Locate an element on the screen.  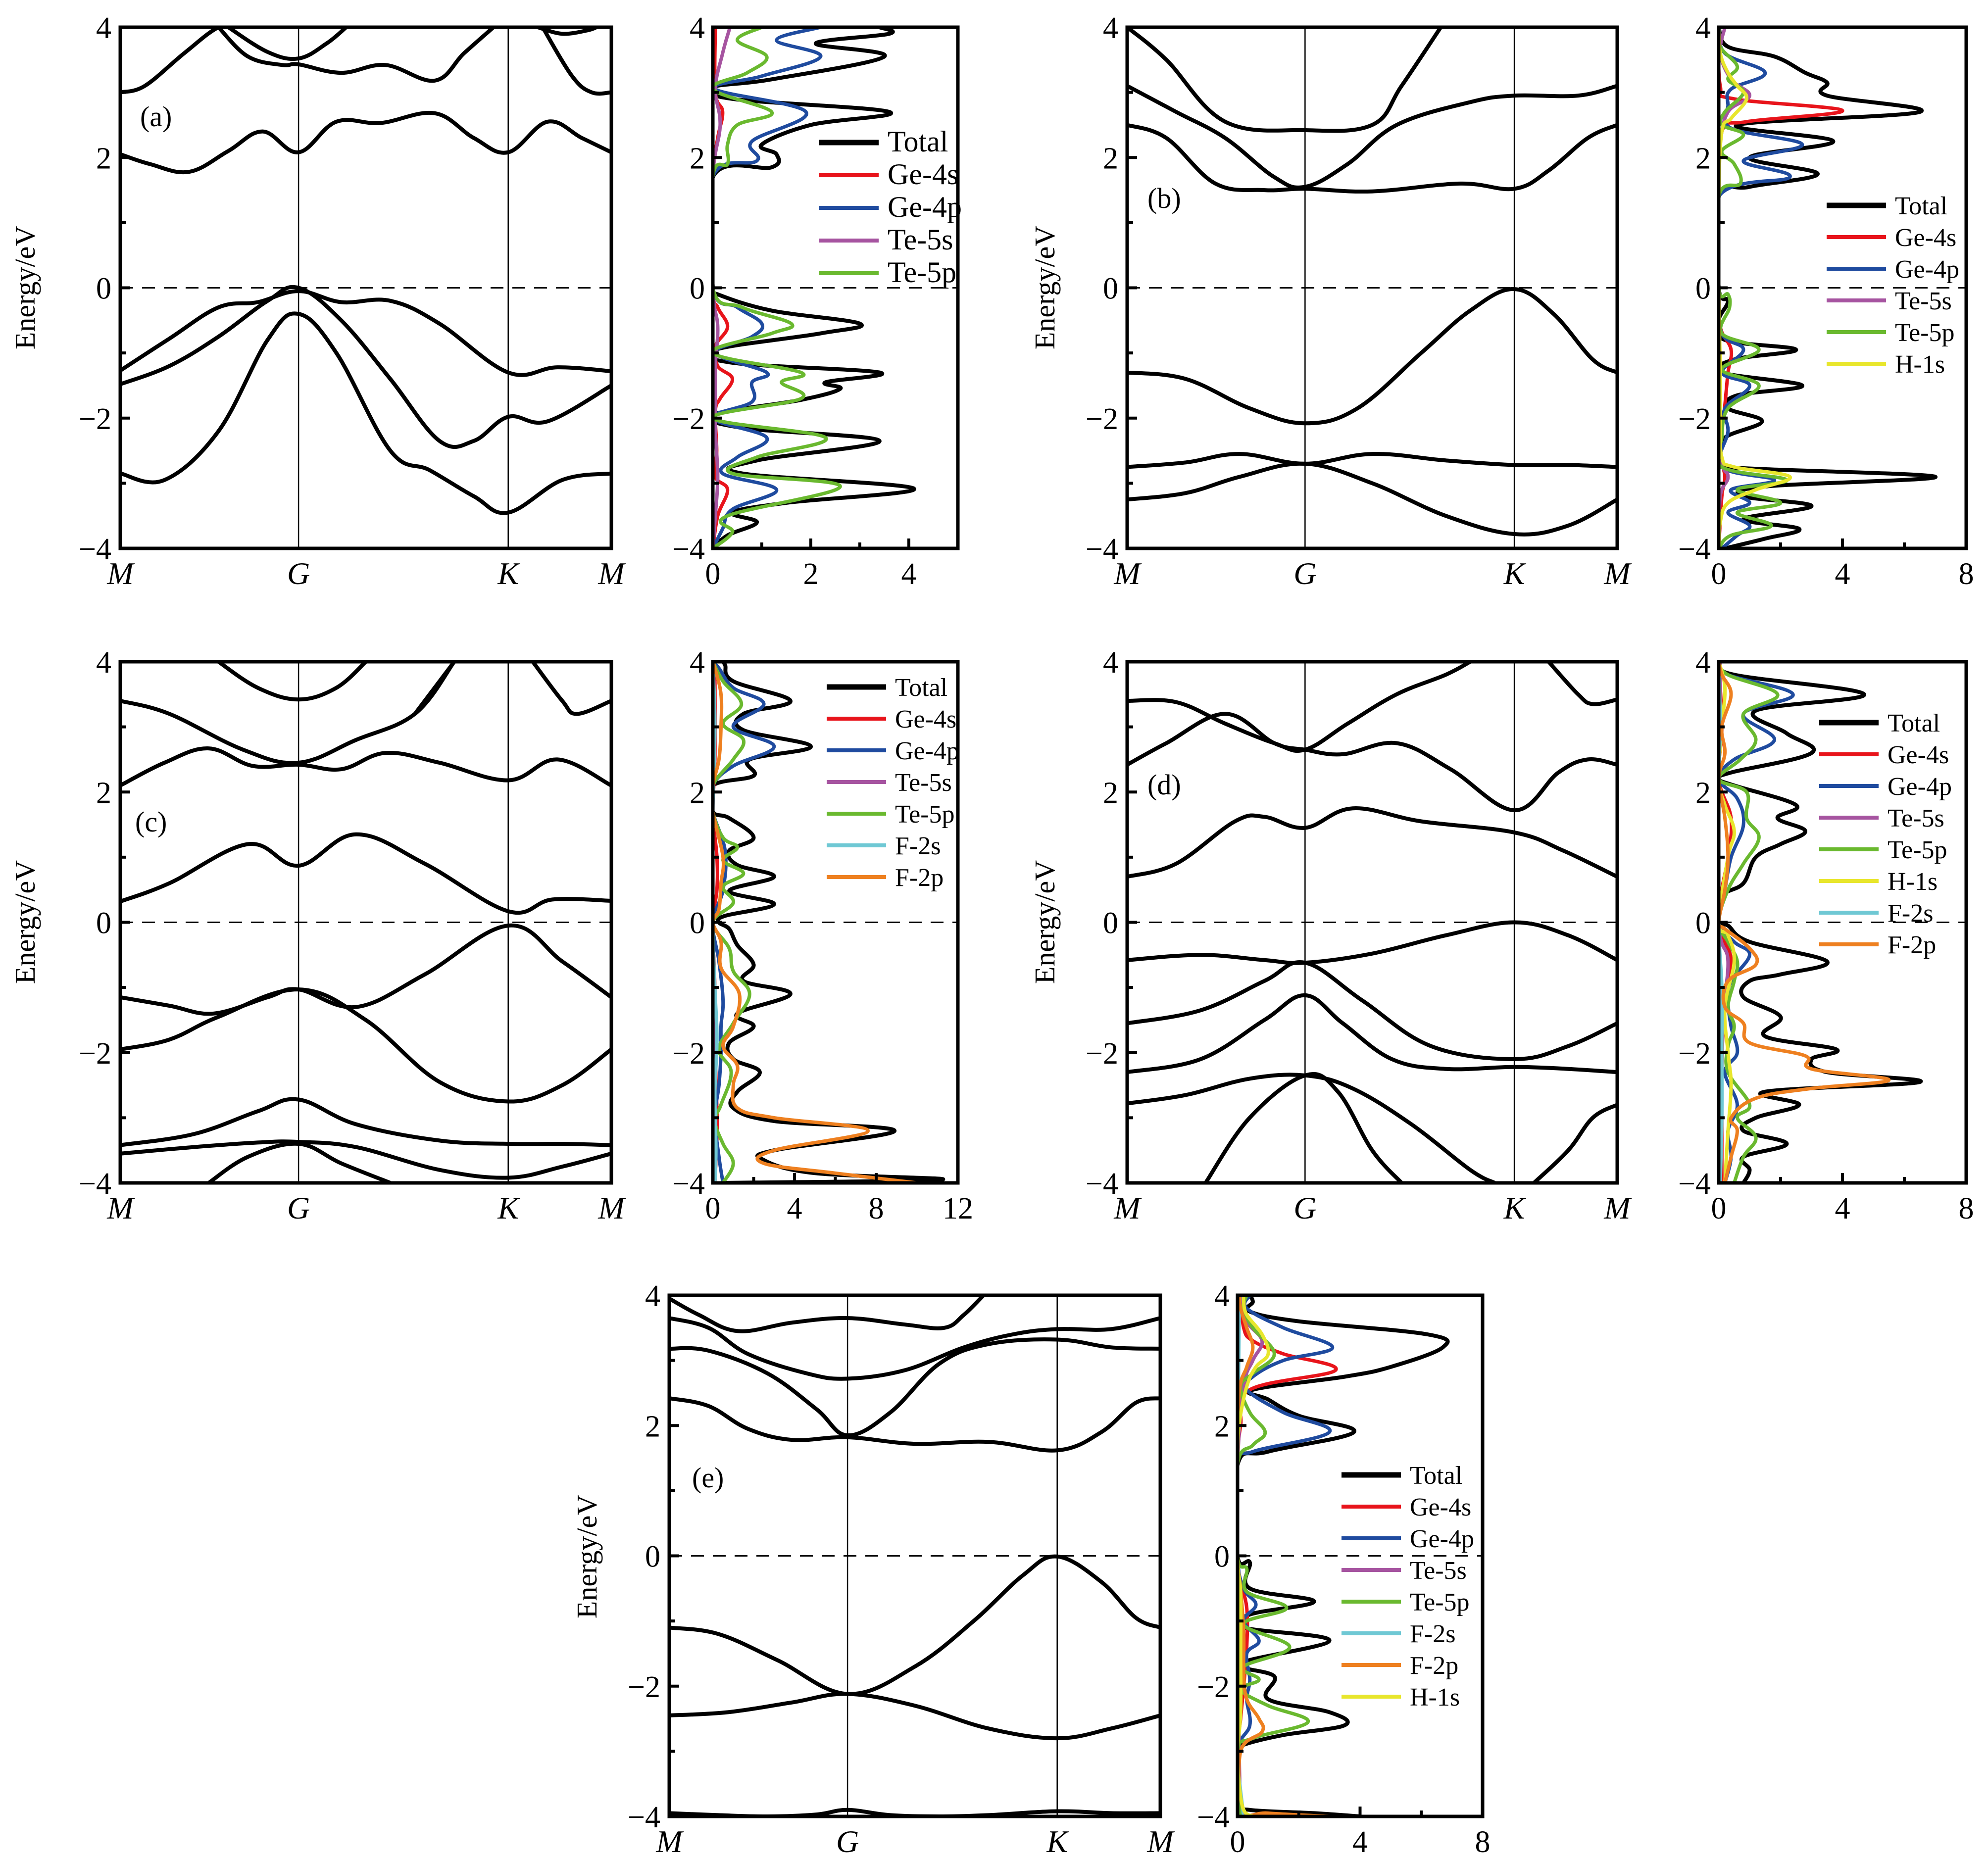
legend-label: F-2p is located at coordinates (1912, 945).